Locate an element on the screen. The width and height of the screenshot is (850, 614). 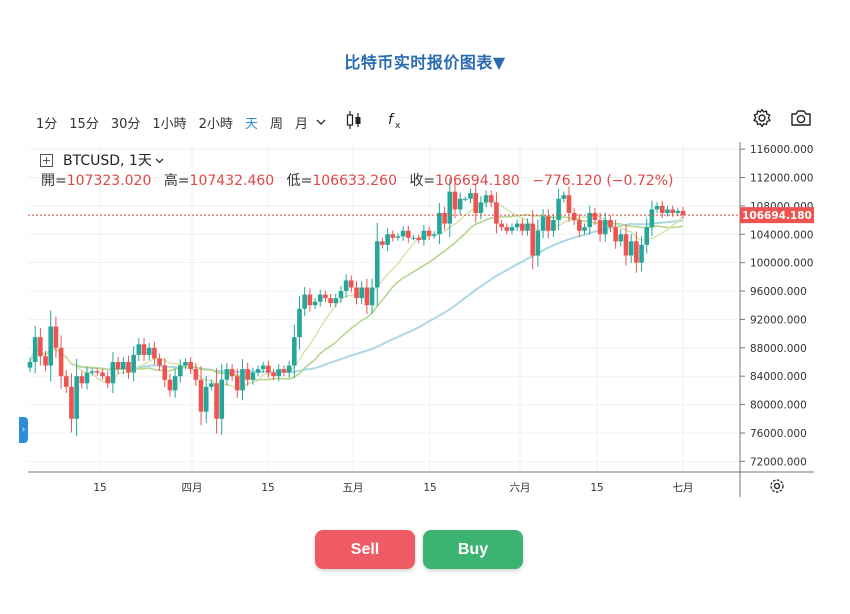
y-tick-label: 100000.000 is located at coordinates (781, 264).